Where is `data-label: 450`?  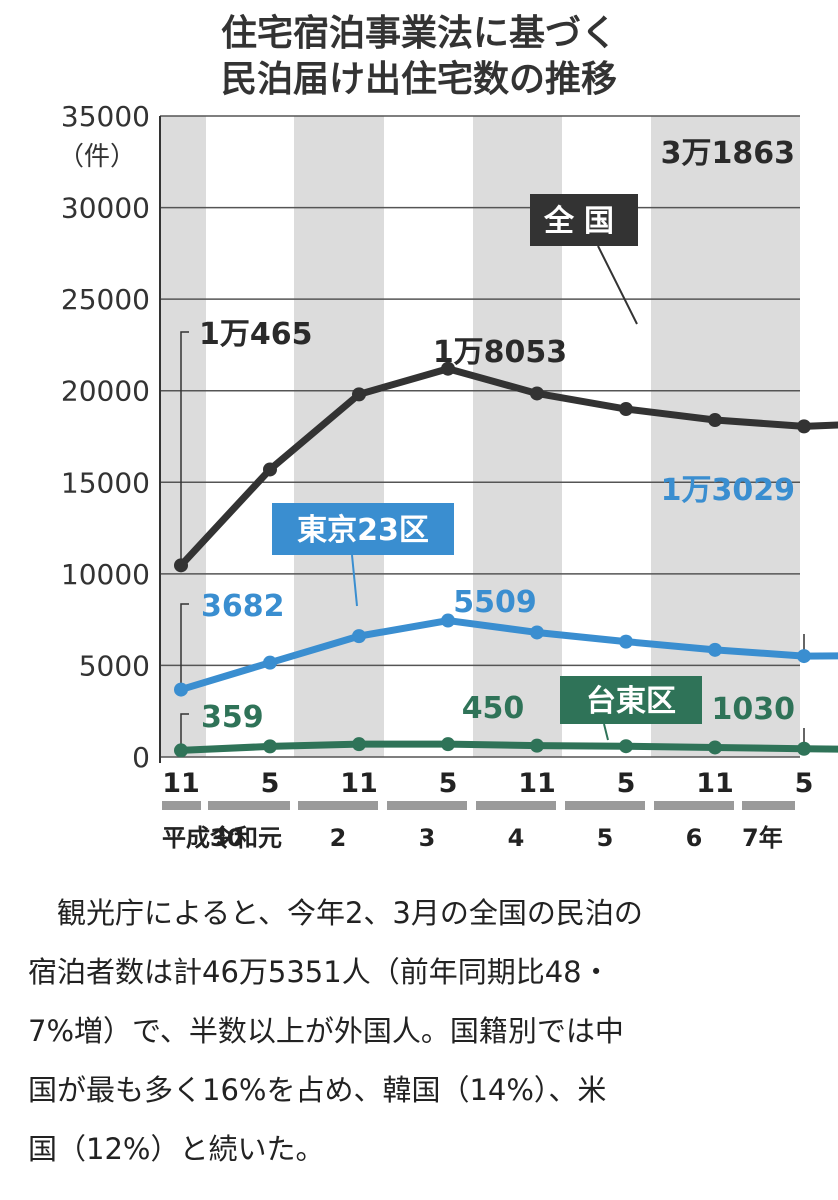
data-label: 450 is located at coordinates (493, 708).